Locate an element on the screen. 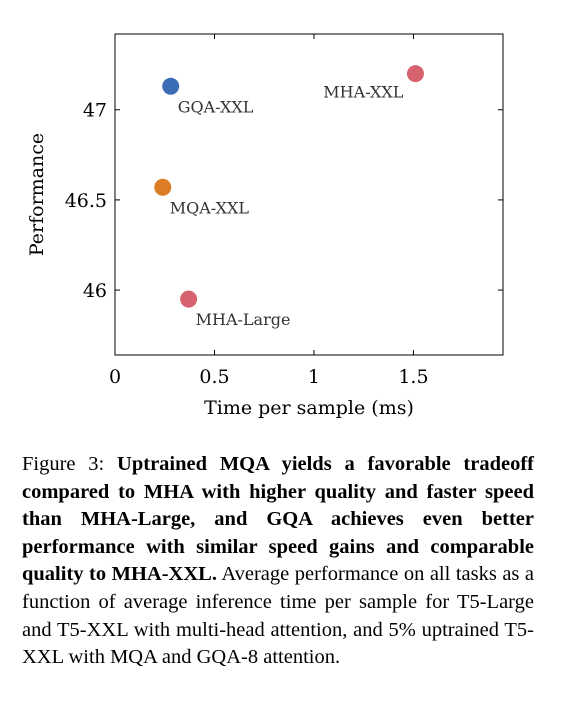 The width and height of the screenshot is (569, 723). x-tick-label: 0 is located at coordinates (115, 377).